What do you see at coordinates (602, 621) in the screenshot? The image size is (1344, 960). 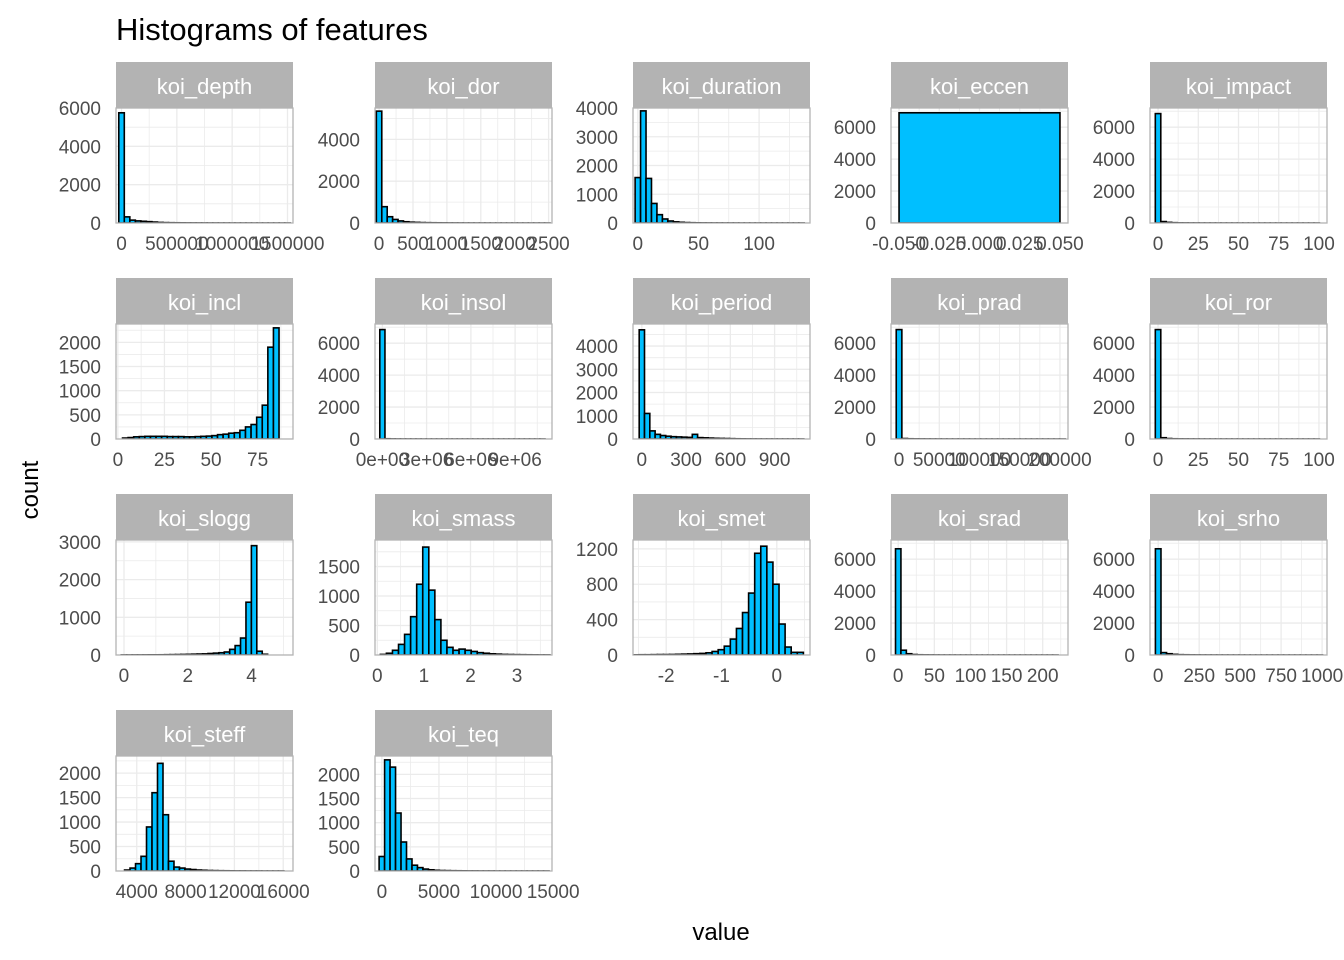 I see `y-tick-label: 400` at bounding box center [602, 621].